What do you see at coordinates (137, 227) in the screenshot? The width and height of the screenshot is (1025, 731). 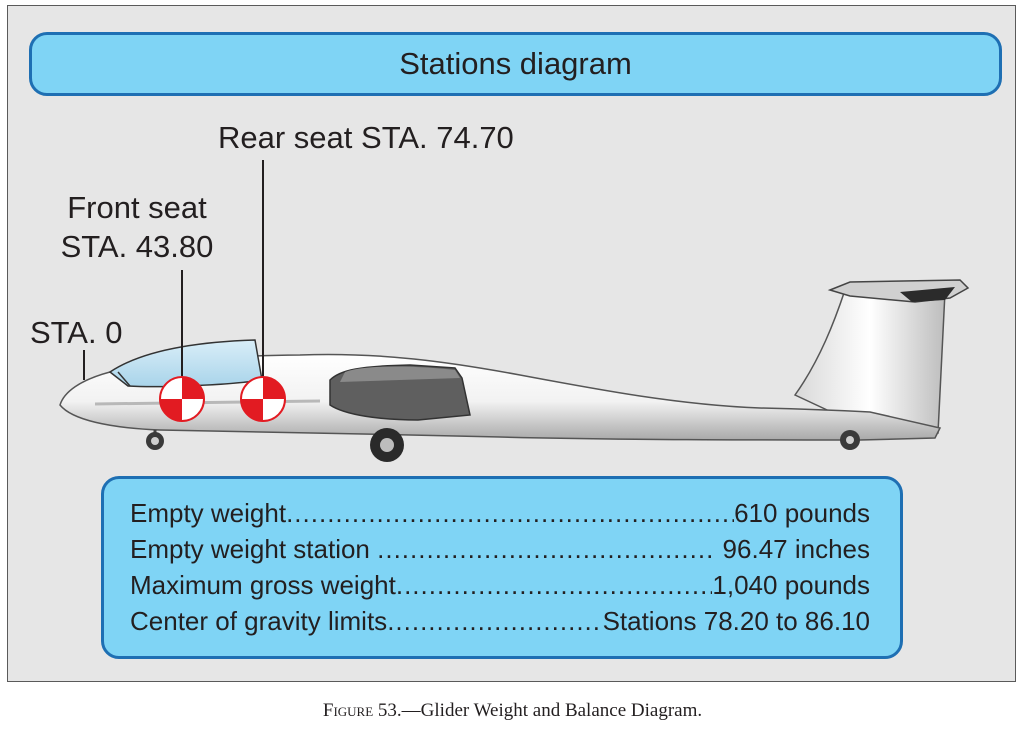 I see `front-seat-station-label: Front seat STA. 43.80` at bounding box center [137, 227].